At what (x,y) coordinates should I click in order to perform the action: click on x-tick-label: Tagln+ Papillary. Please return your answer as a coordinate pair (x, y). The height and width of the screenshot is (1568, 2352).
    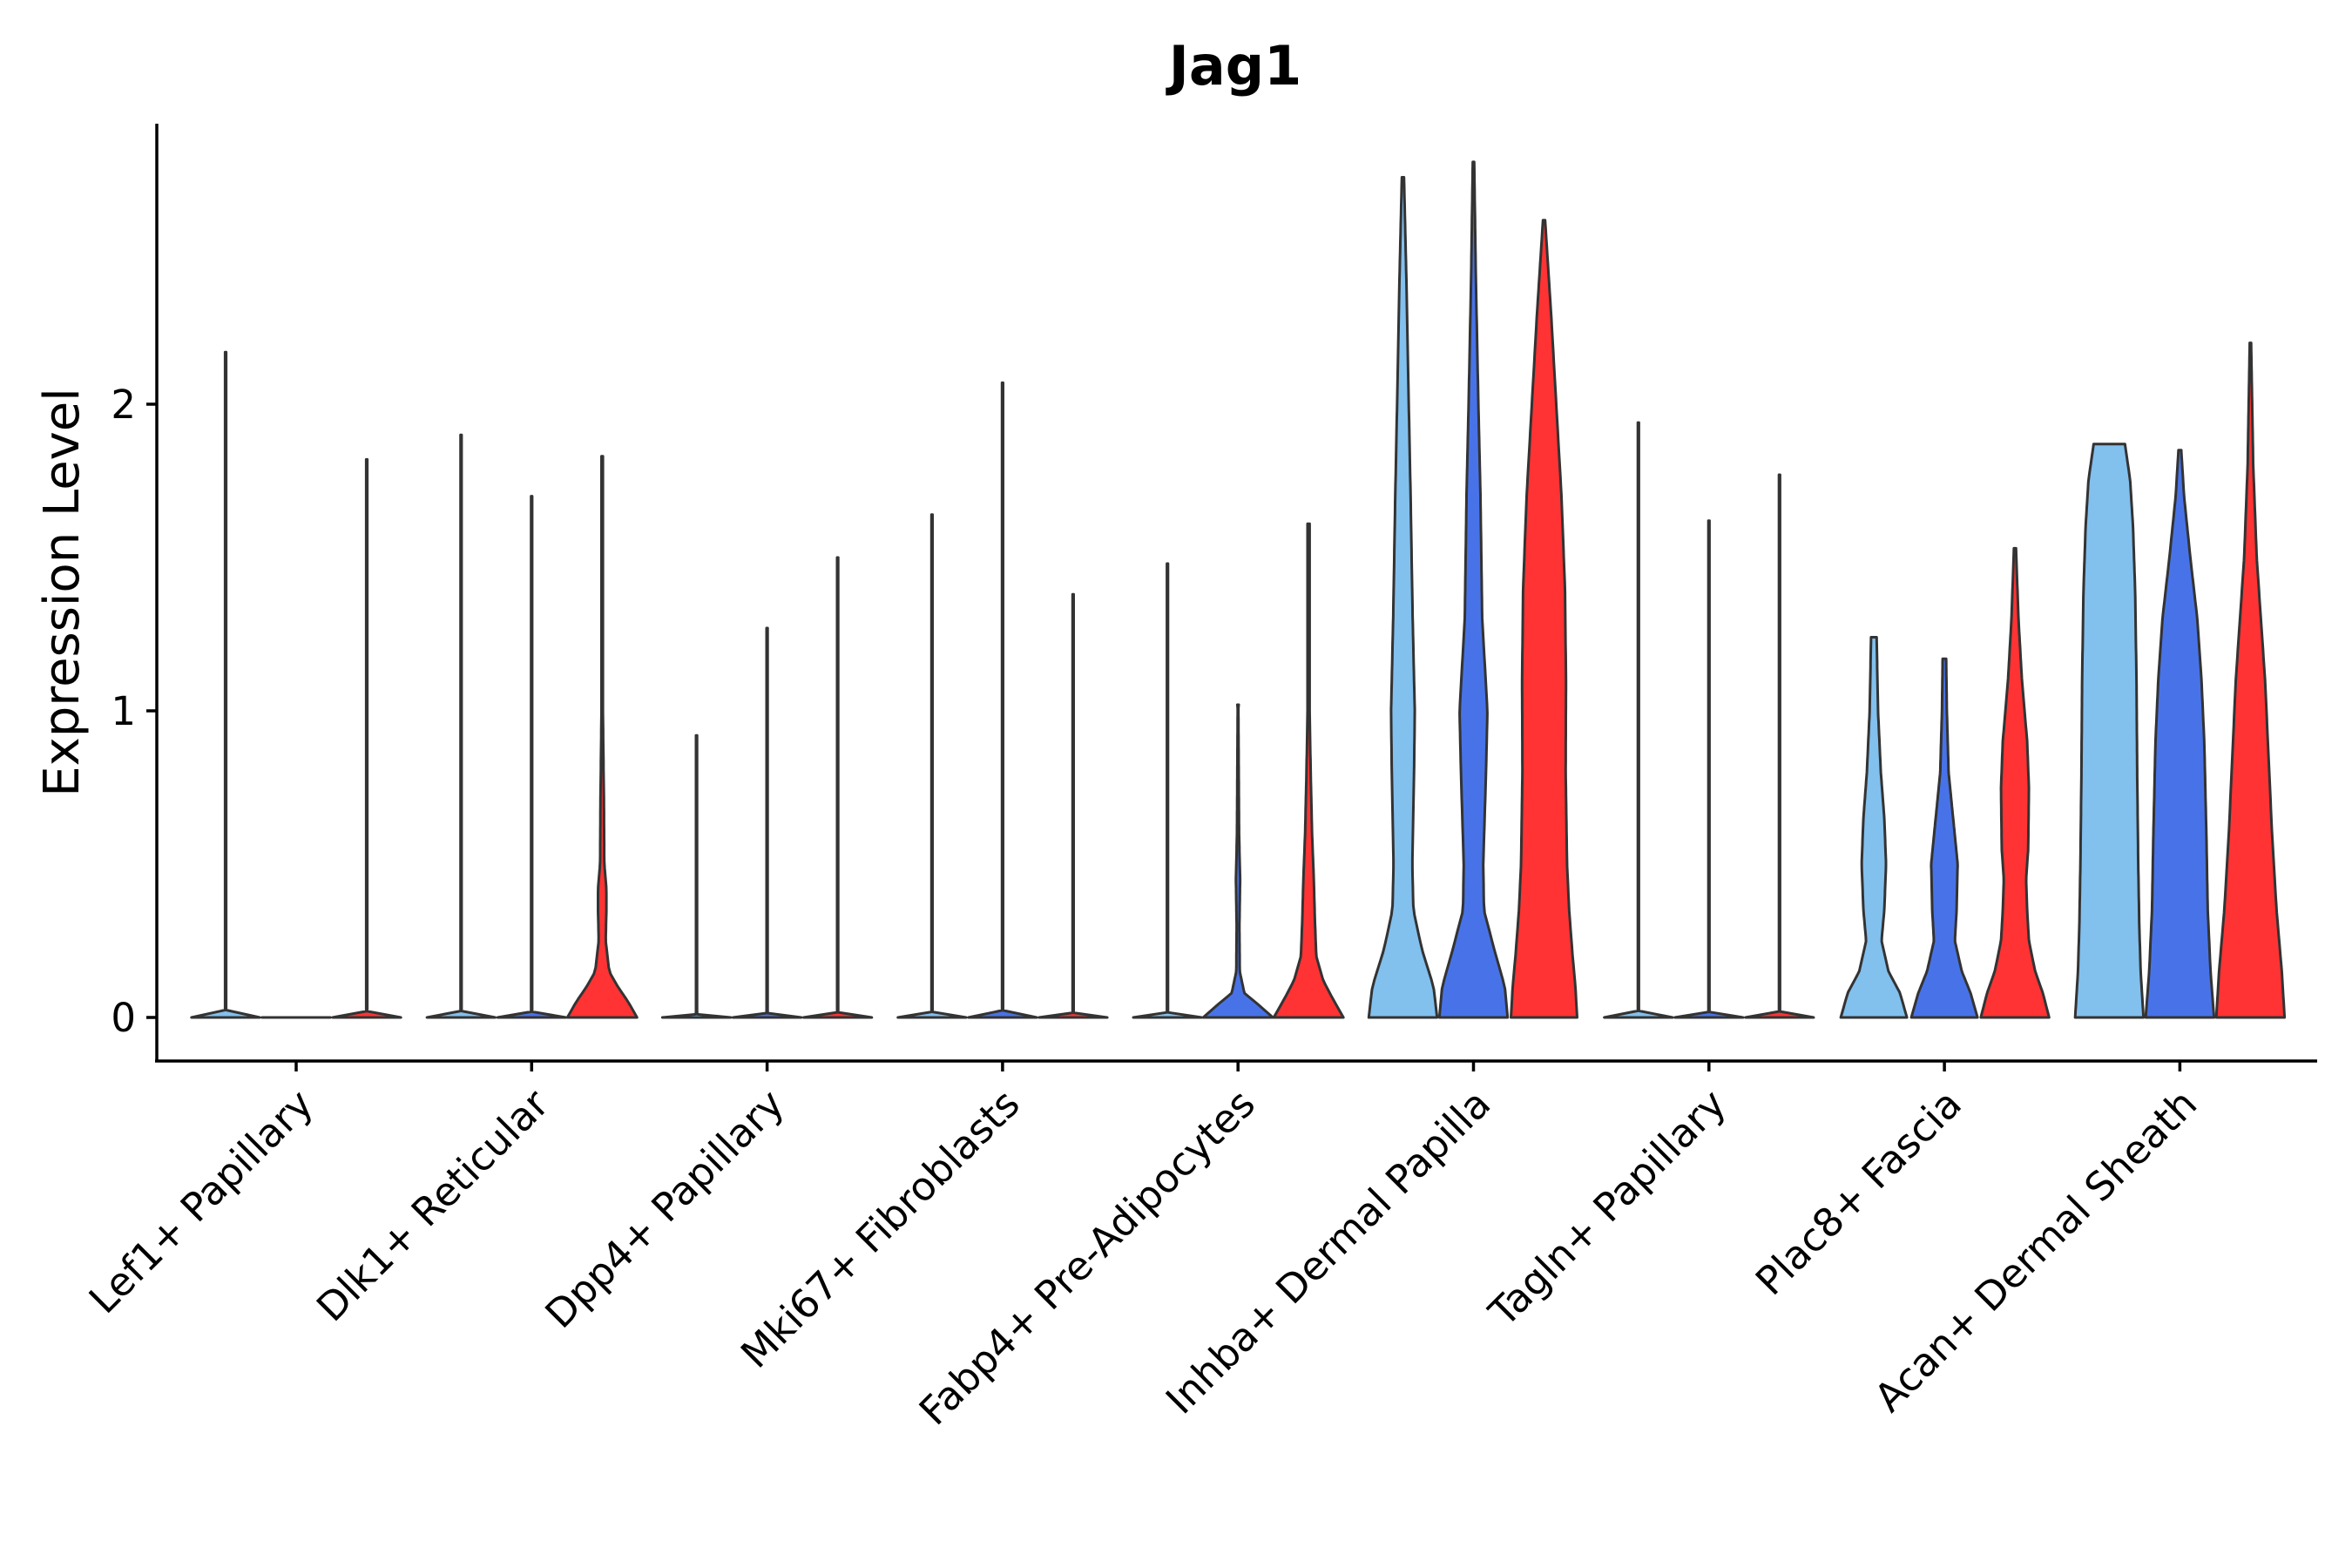
    Looking at the image, I should click on (1606, 1207).